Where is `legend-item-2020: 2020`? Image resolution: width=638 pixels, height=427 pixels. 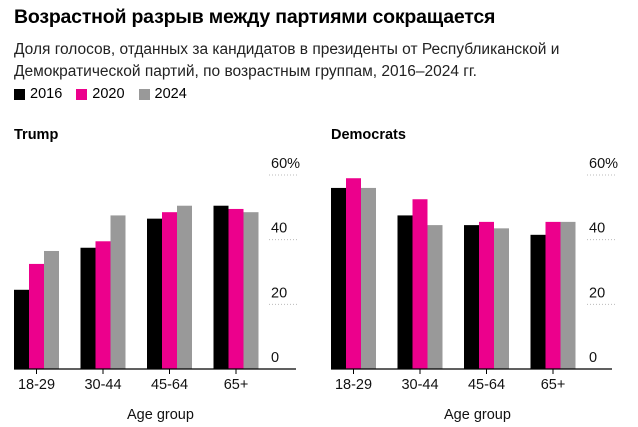 legend-item-2020: 2020 is located at coordinates (100, 94).